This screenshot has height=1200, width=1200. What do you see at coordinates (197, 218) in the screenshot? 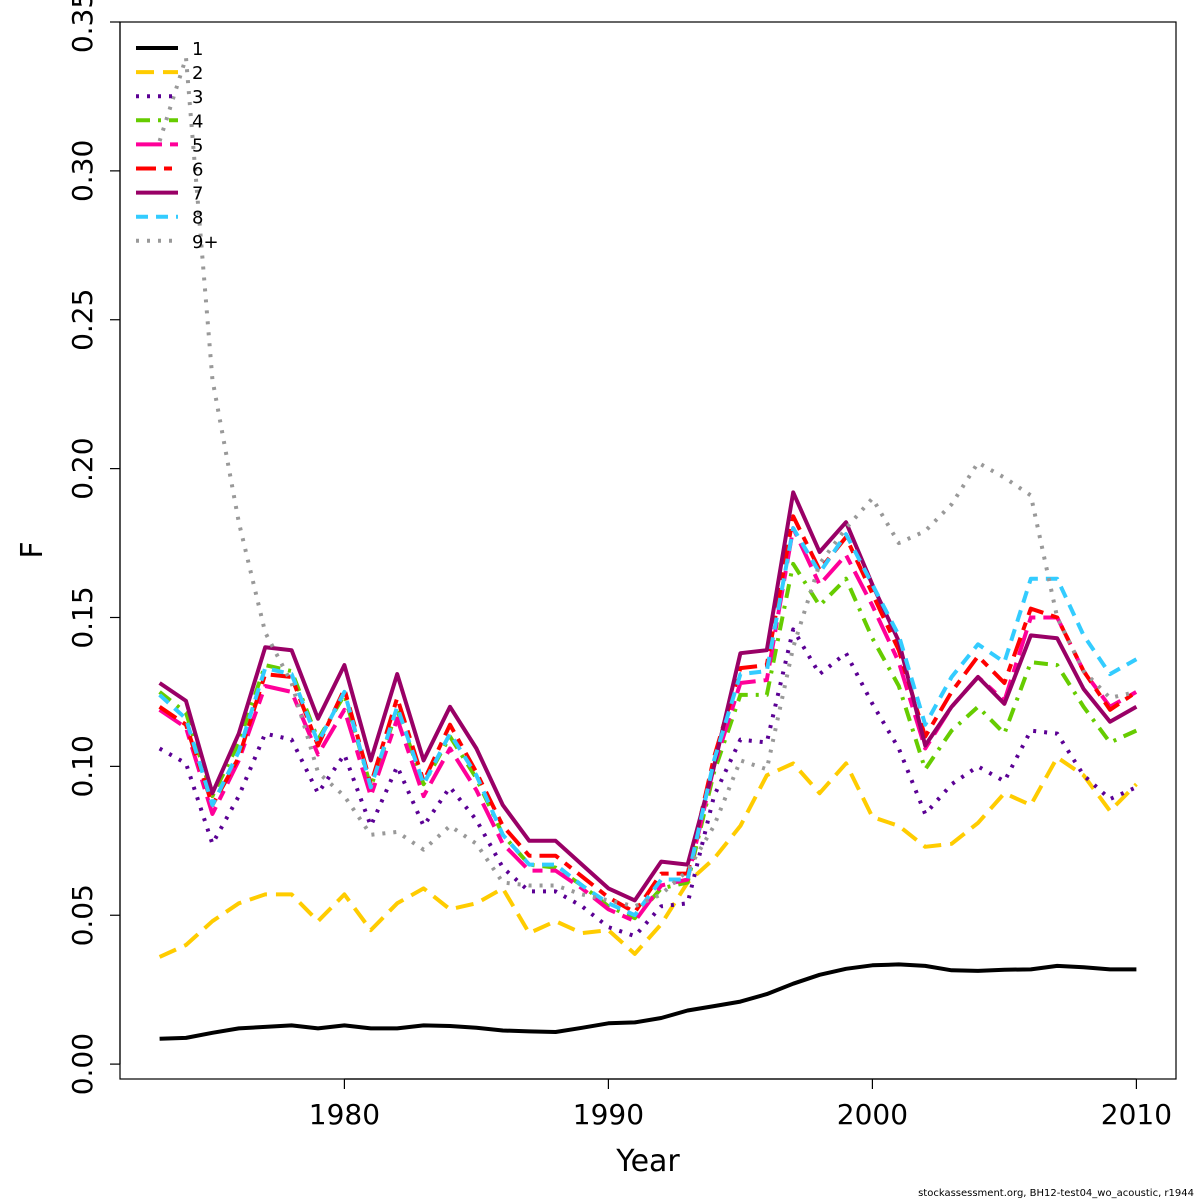
I see `legend-label: 8` at bounding box center [197, 218].